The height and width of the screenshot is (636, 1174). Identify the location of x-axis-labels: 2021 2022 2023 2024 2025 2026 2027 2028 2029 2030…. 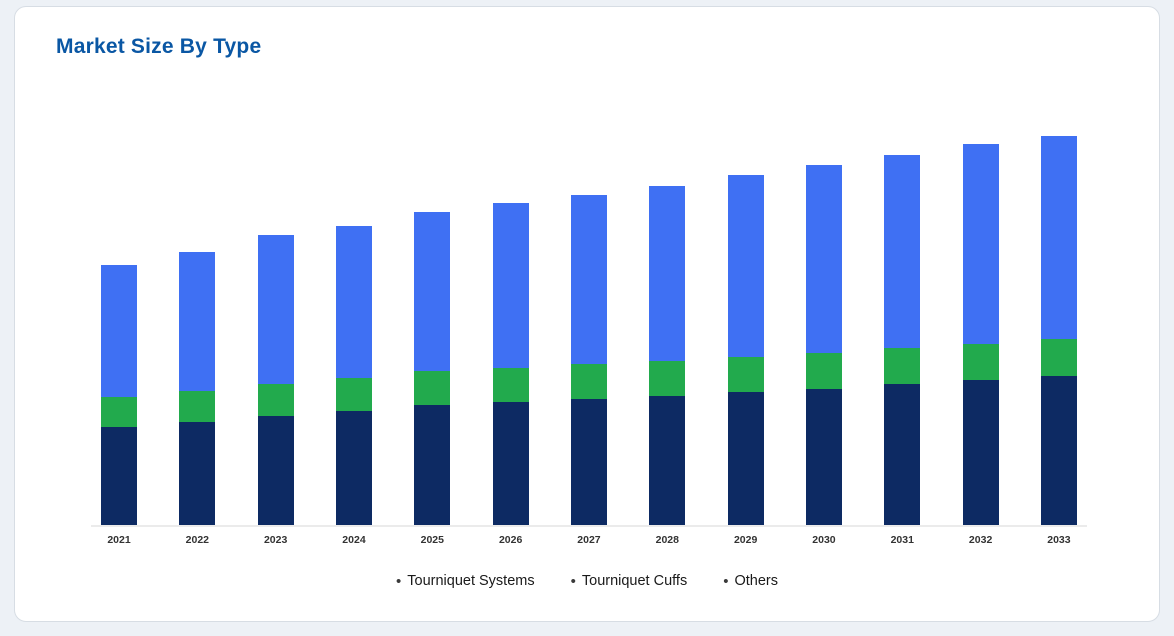
(589, 536).